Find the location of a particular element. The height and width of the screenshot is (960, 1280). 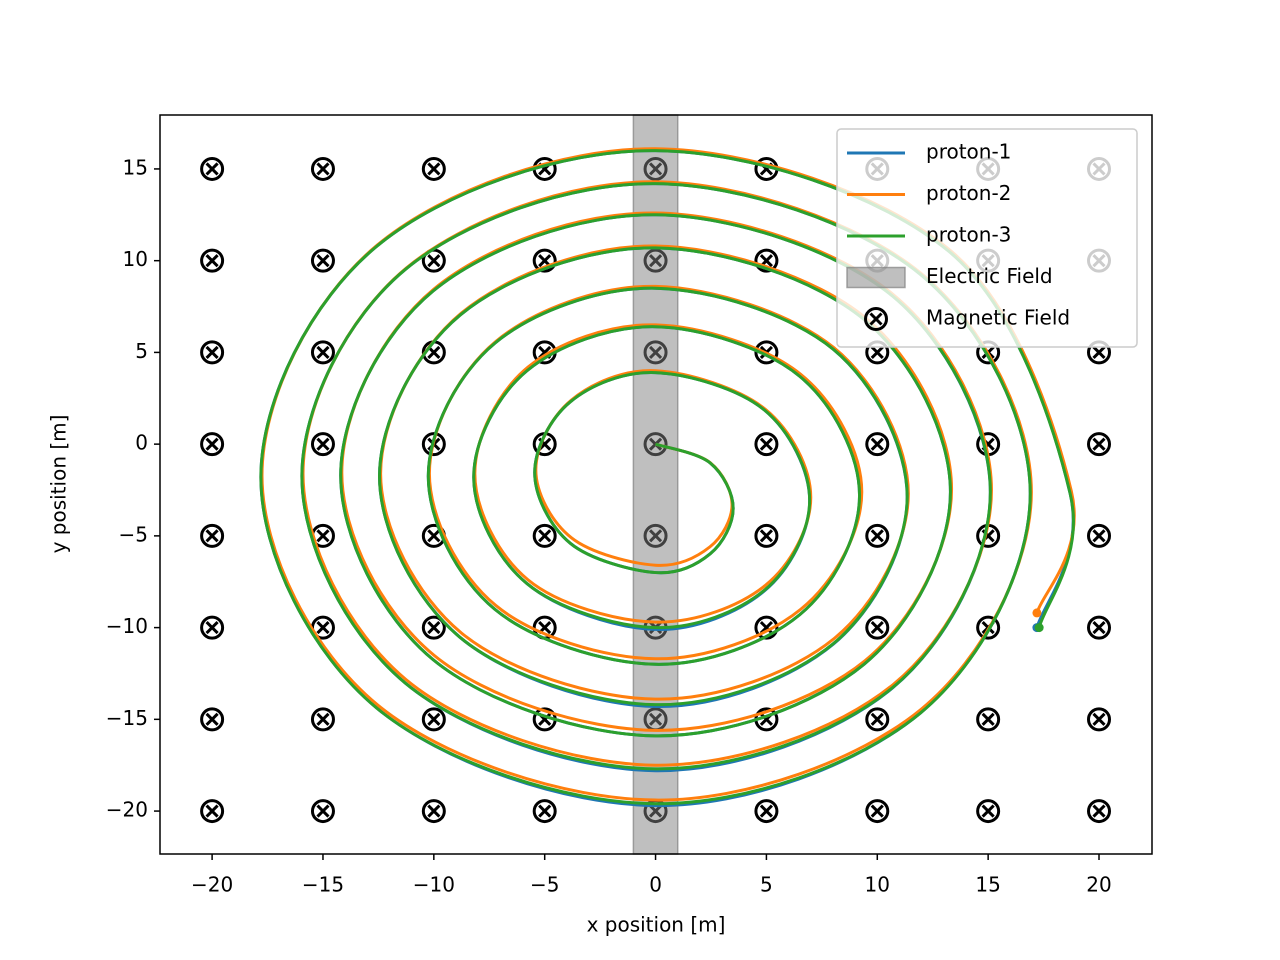

electric-field-span is located at coordinates (655, 484).